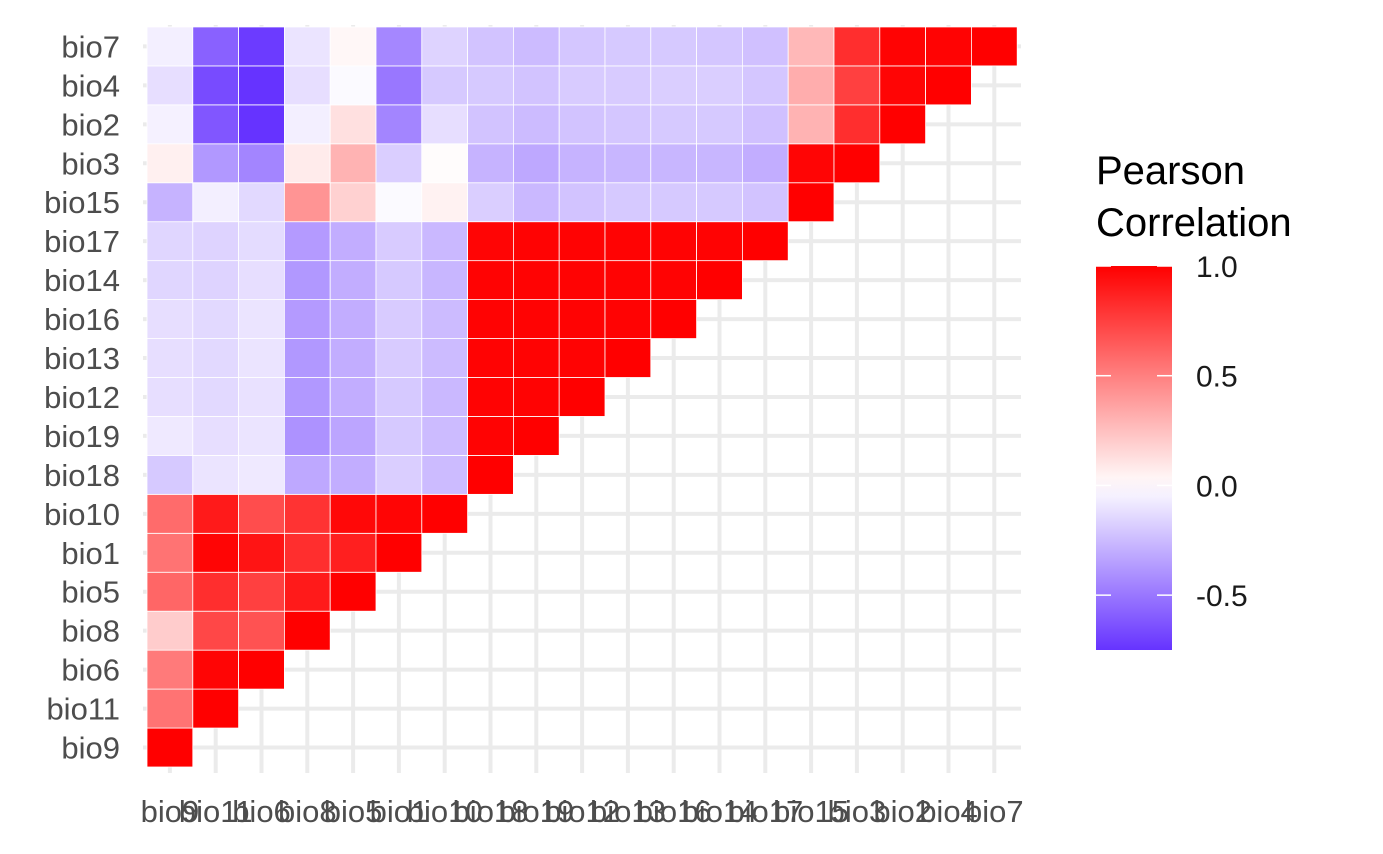 Image resolution: width=1383 pixels, height=854 pixels. What do you see at coordinates (261, 552) in the screenshot?
I see `heatmap-cell-bio1-bio6` at bounding box center [261, 552].